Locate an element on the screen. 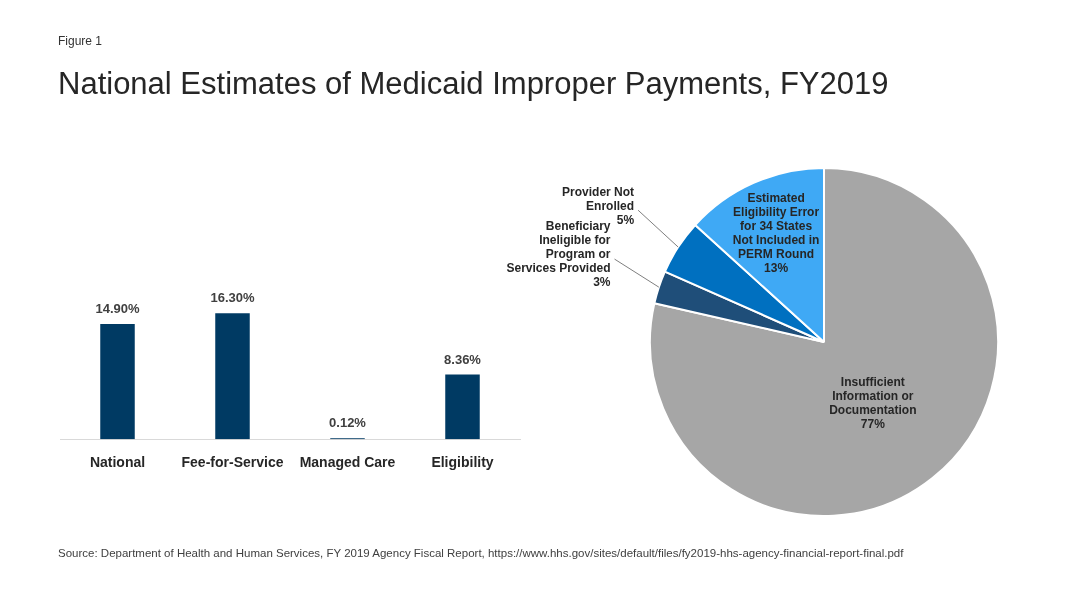 The height and width of the screenshot is (605, 1065). caption: Figure 1 is located at coordinates (80, 41).